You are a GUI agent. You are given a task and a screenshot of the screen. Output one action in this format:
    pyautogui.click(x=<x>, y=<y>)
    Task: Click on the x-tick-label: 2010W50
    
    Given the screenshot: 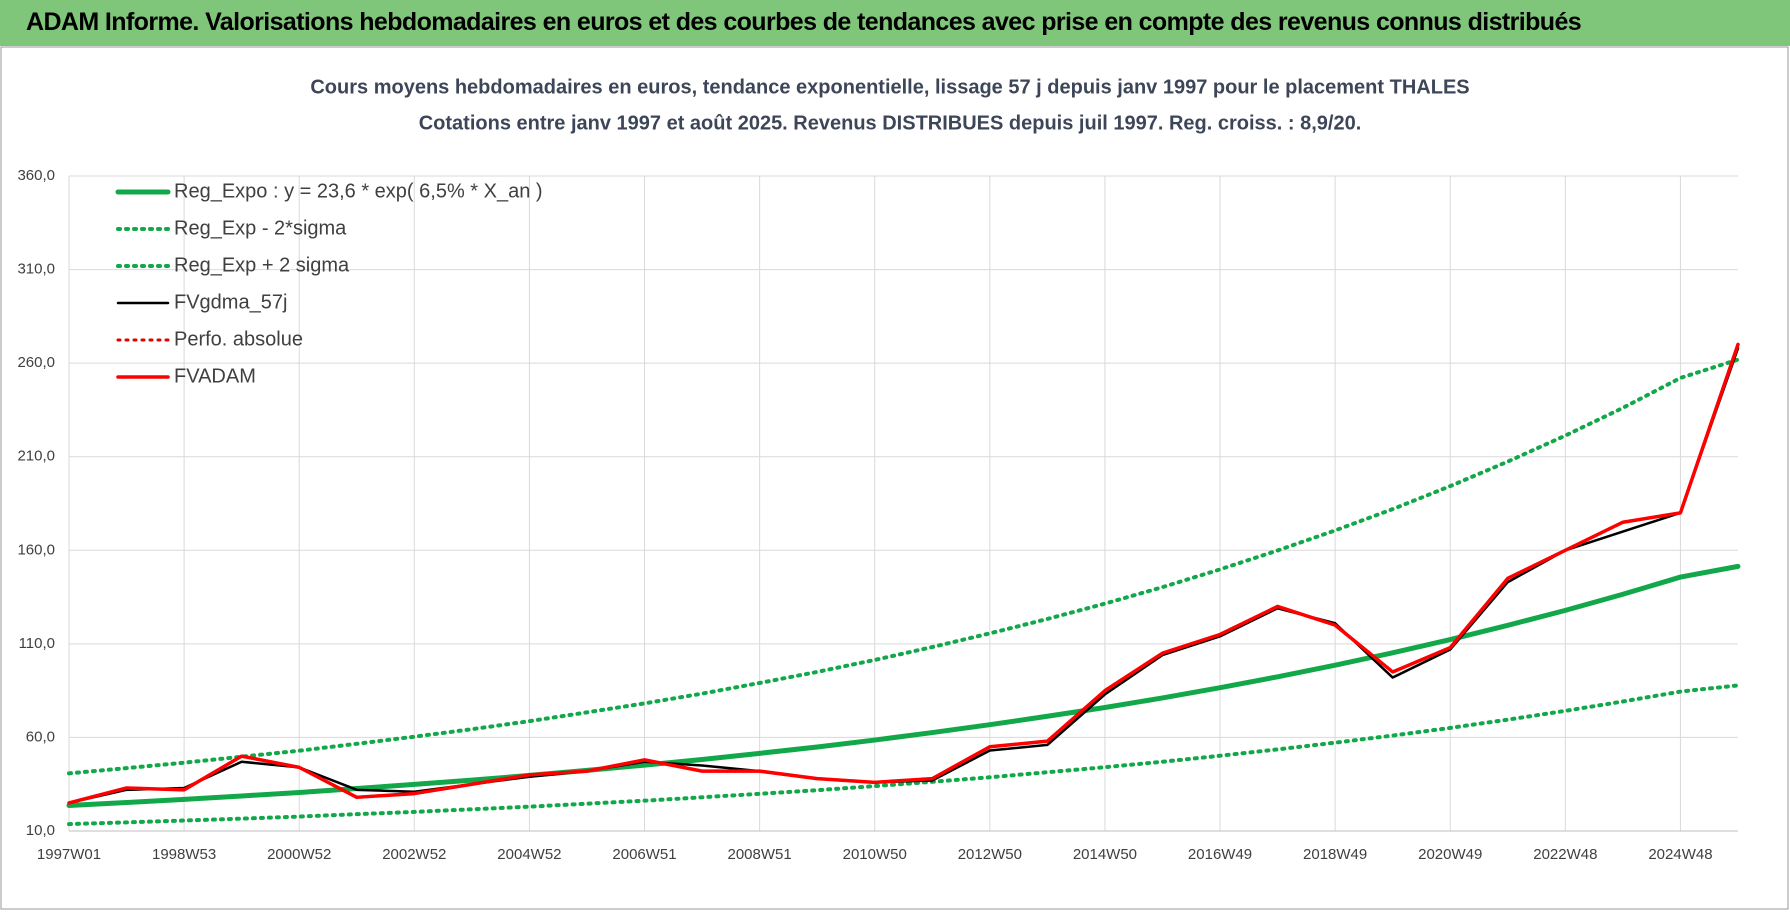 What is the action you would take?
    pyautogui.click(x=875, y=854)
    